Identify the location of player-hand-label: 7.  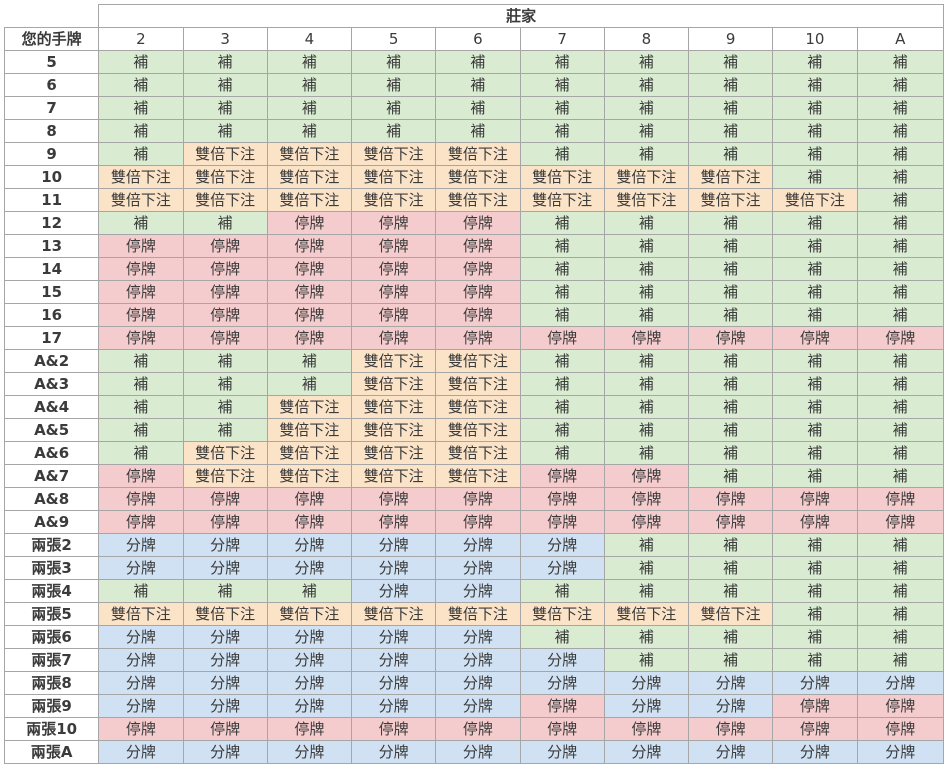
(51, 108).